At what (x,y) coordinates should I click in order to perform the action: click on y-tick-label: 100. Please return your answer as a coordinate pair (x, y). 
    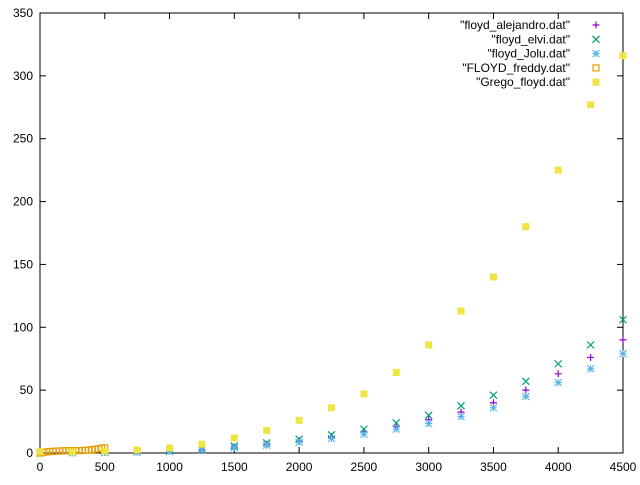
    Looking at the image, I should click on (23, 327).